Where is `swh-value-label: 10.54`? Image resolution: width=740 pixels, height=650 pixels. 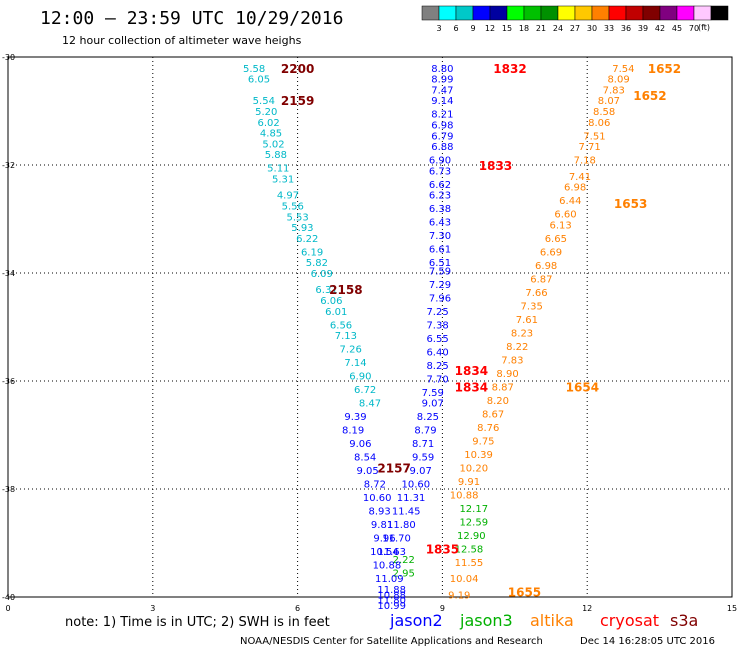
swh-value-label: 10.54 is located at coordinates (384, 552).